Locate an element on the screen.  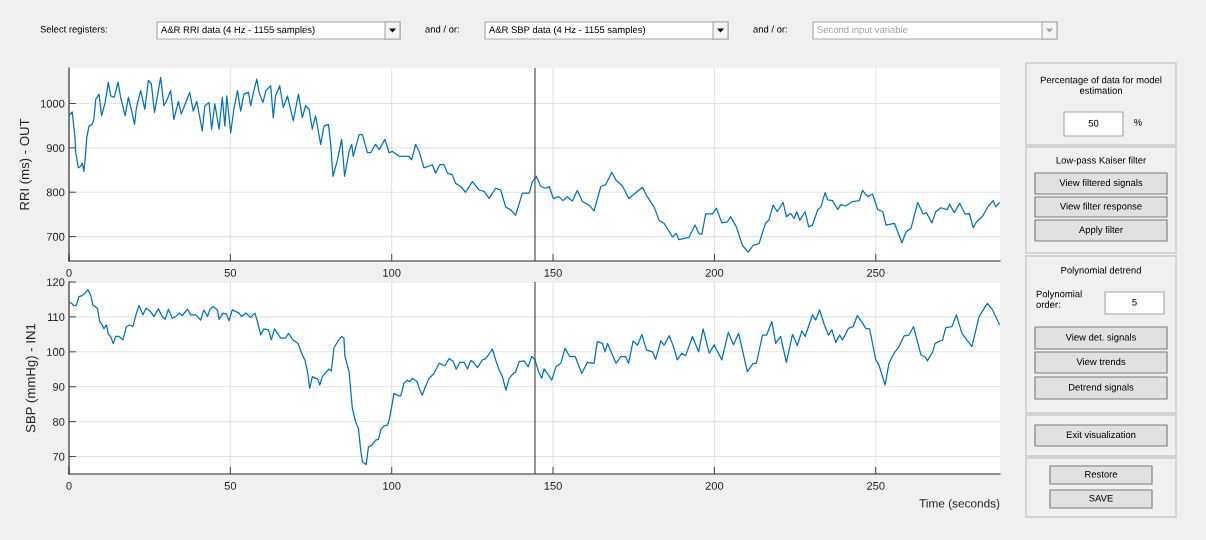
y-tick-label: 100 is located at coordinates (56, 352).